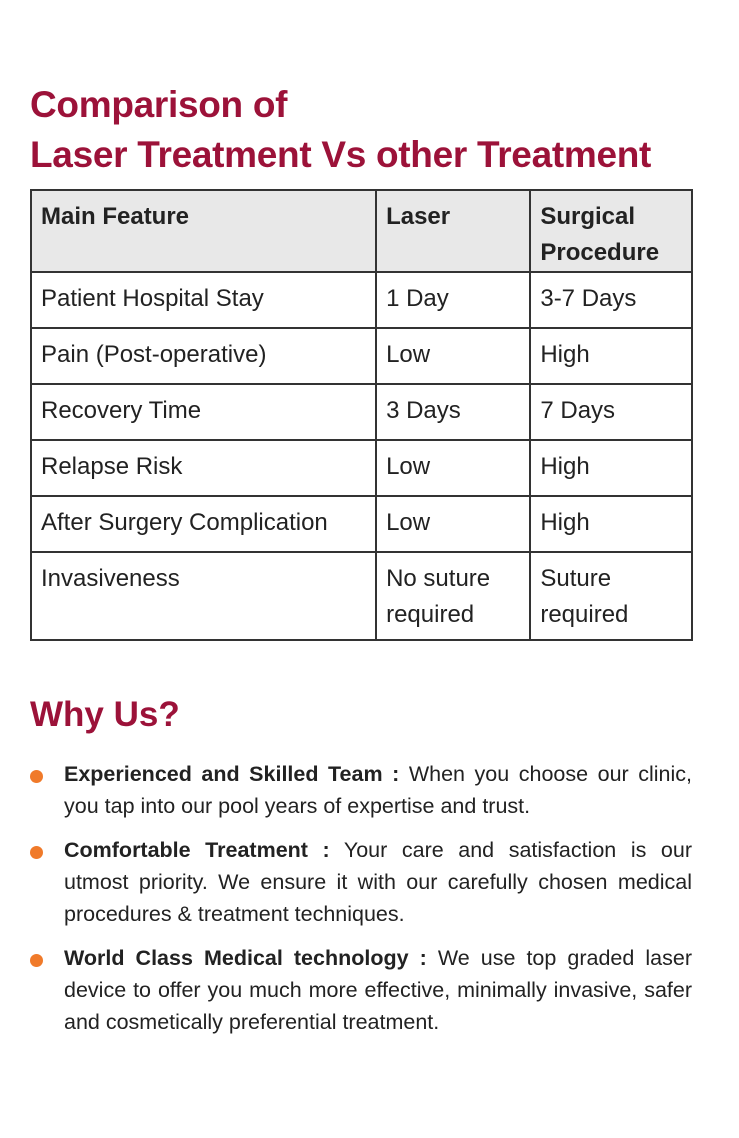  Describe the element at coordinates (203, 356) in the screenshot. I see `feature-cell: Pain (Post-operative)` at that location.